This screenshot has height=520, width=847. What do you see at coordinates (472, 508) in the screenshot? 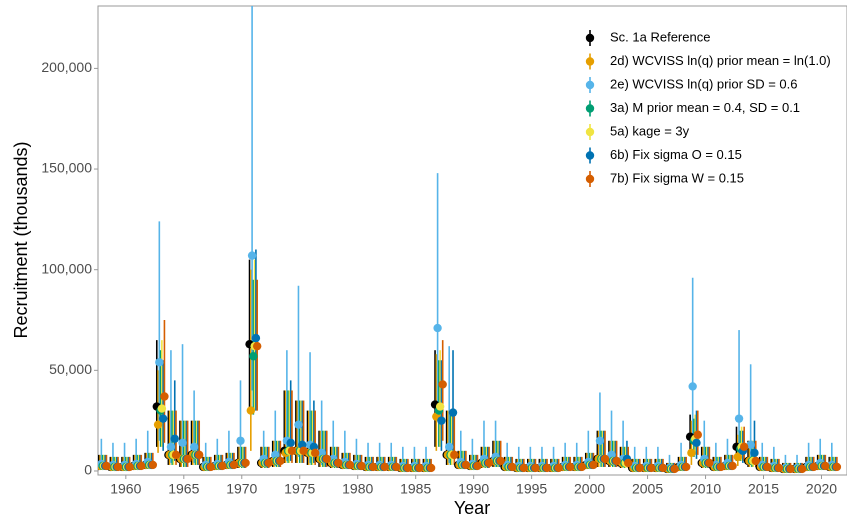
I see `x-axis-title: Year` at bounding box center [472, 508].